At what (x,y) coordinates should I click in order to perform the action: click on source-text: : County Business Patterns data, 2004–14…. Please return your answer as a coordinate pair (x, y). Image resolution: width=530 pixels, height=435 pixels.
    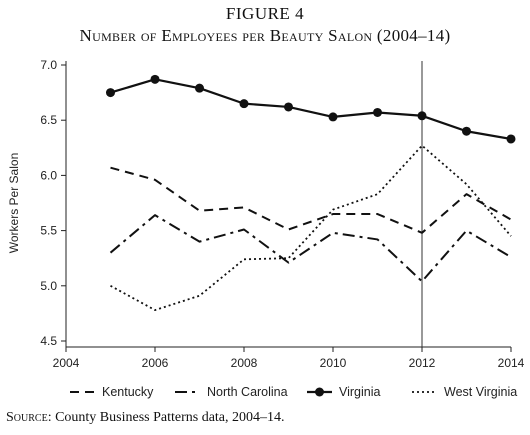
    Looking at the image, I should click on (166, 417).